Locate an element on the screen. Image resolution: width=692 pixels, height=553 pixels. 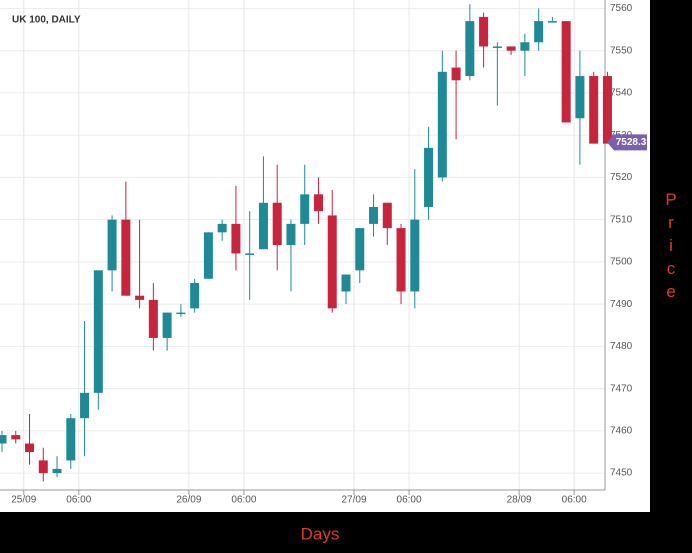
chart-title: UK 100, DAILY is located at coordinates (46, 20).